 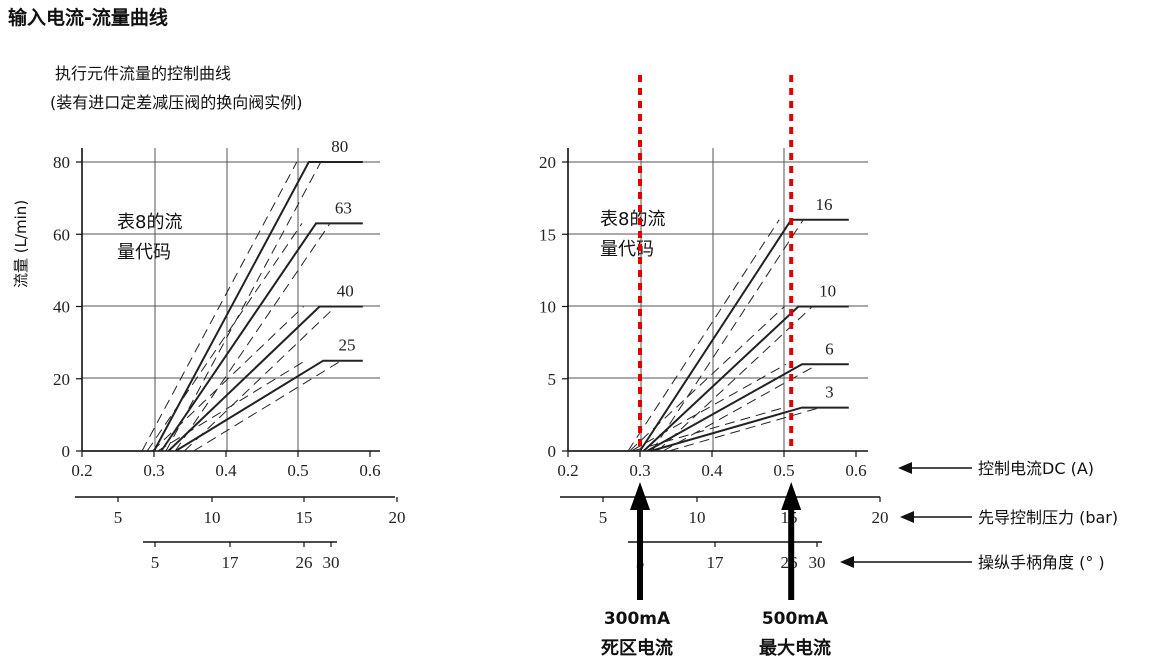 I want to click on left-x-tick-label: 0.2, so click(x=81, y=470).